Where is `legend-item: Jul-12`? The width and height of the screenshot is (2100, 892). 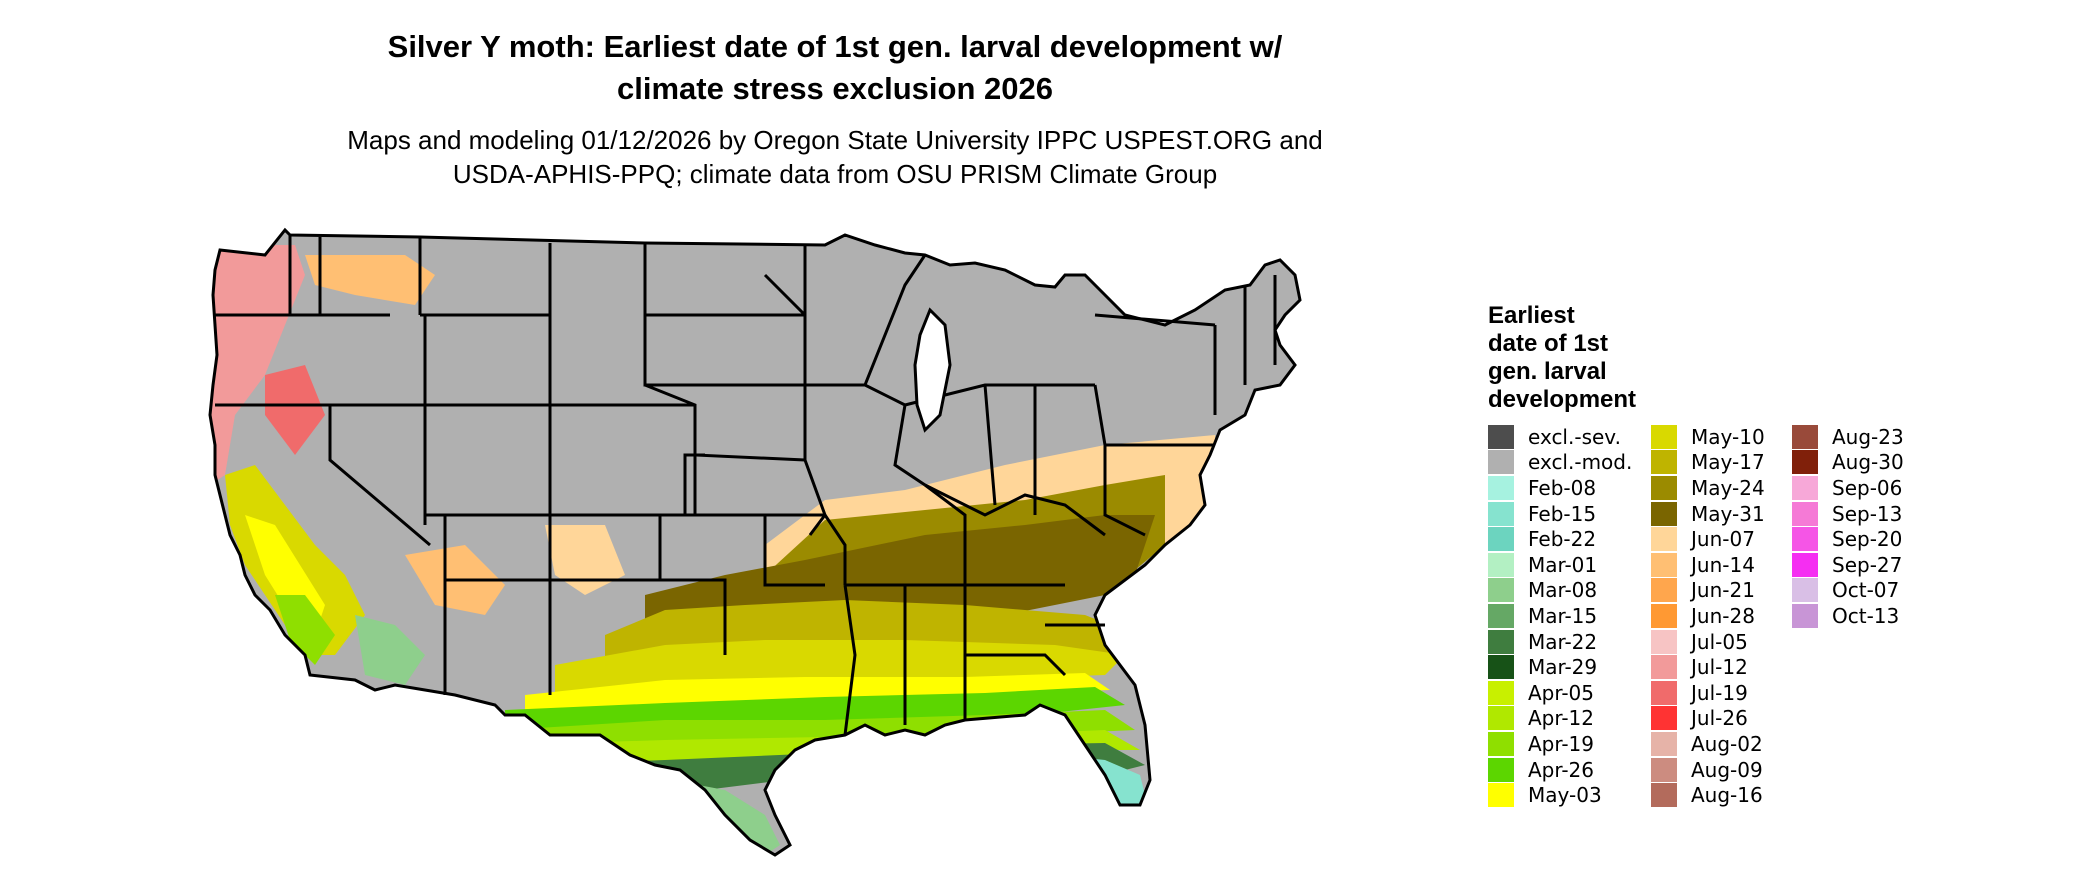 legend-item: Jul-12 is located at coordinates (1708, 667).